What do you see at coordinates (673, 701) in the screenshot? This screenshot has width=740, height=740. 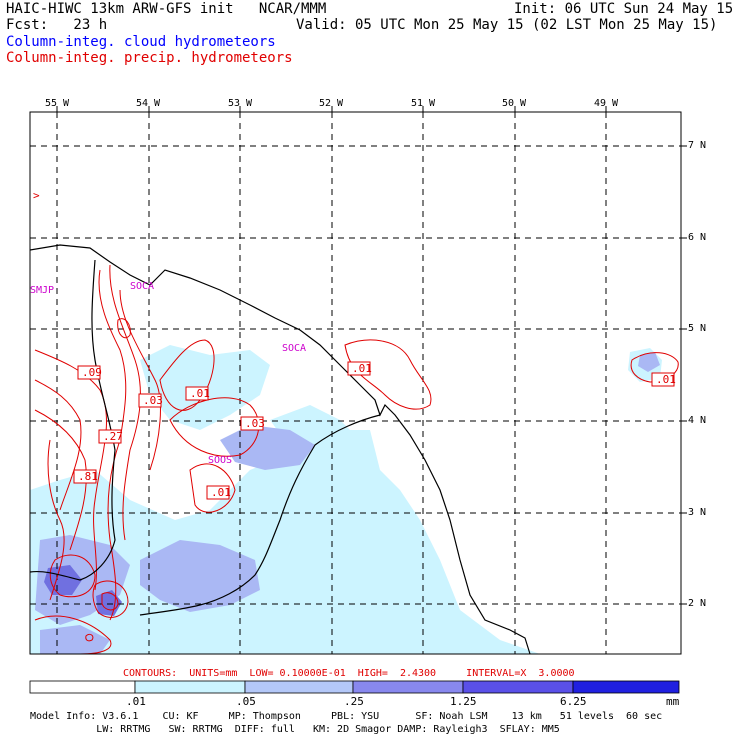 I see `colorbar-units: mm` at bounding box center [673, 701].